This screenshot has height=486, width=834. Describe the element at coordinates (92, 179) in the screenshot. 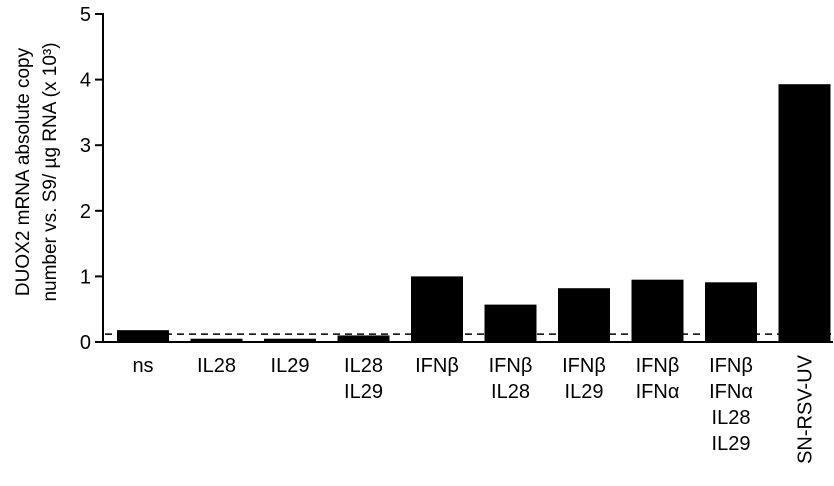

I see `y-axis: 0 1 2 3 4 5` at that location.